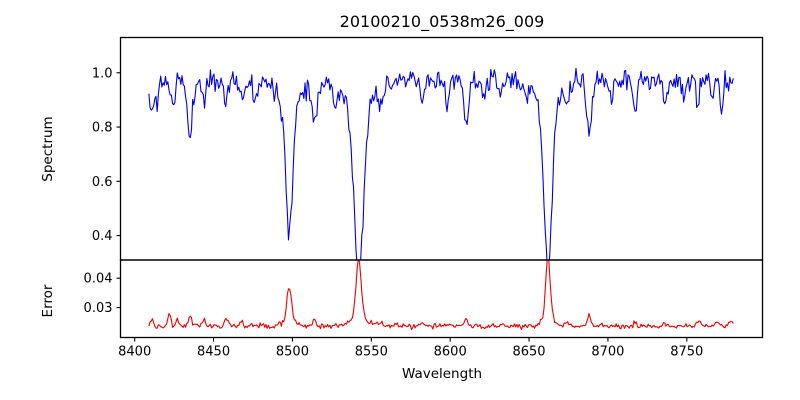 Image resolution: width=800 pixels, height=400 pixels. What do you see at coordinates (98, 308) in the screenshot?
I see `y-tick-label: 0.03` at bounding box center [98, 308].